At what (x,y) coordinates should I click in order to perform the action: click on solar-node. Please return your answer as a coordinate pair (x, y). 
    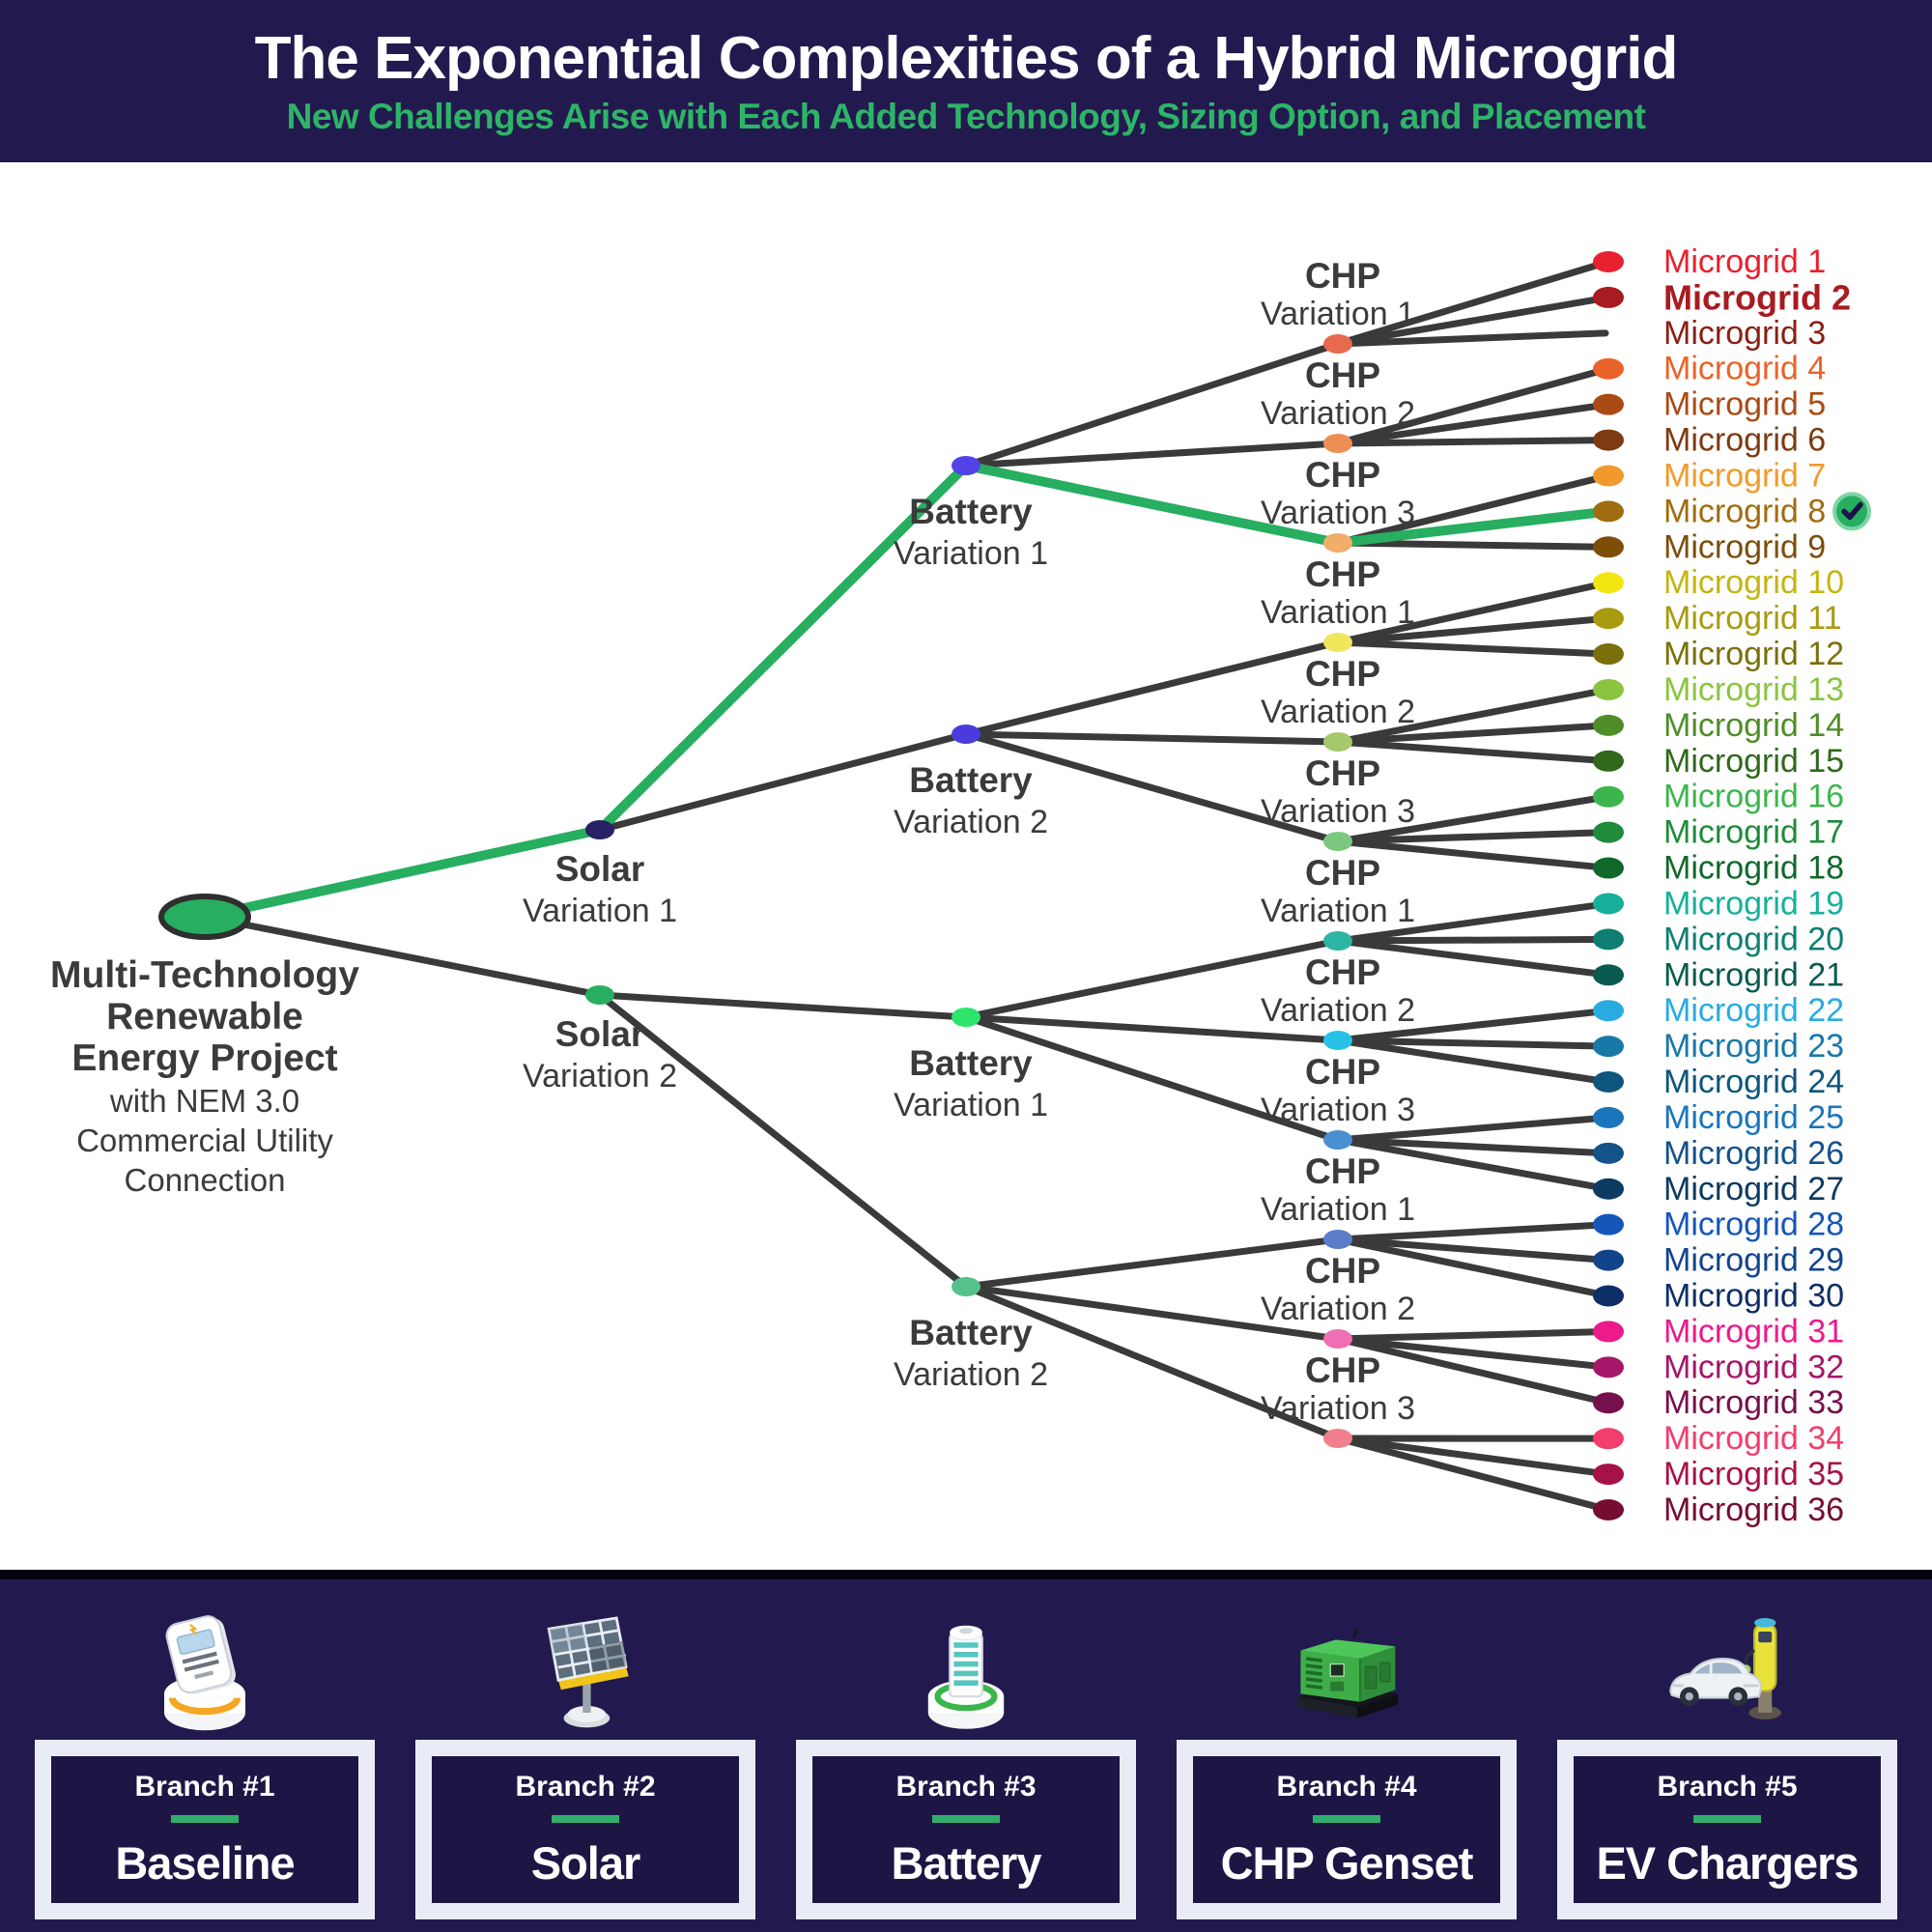
    Looking at the image, I should click on (599, 829).